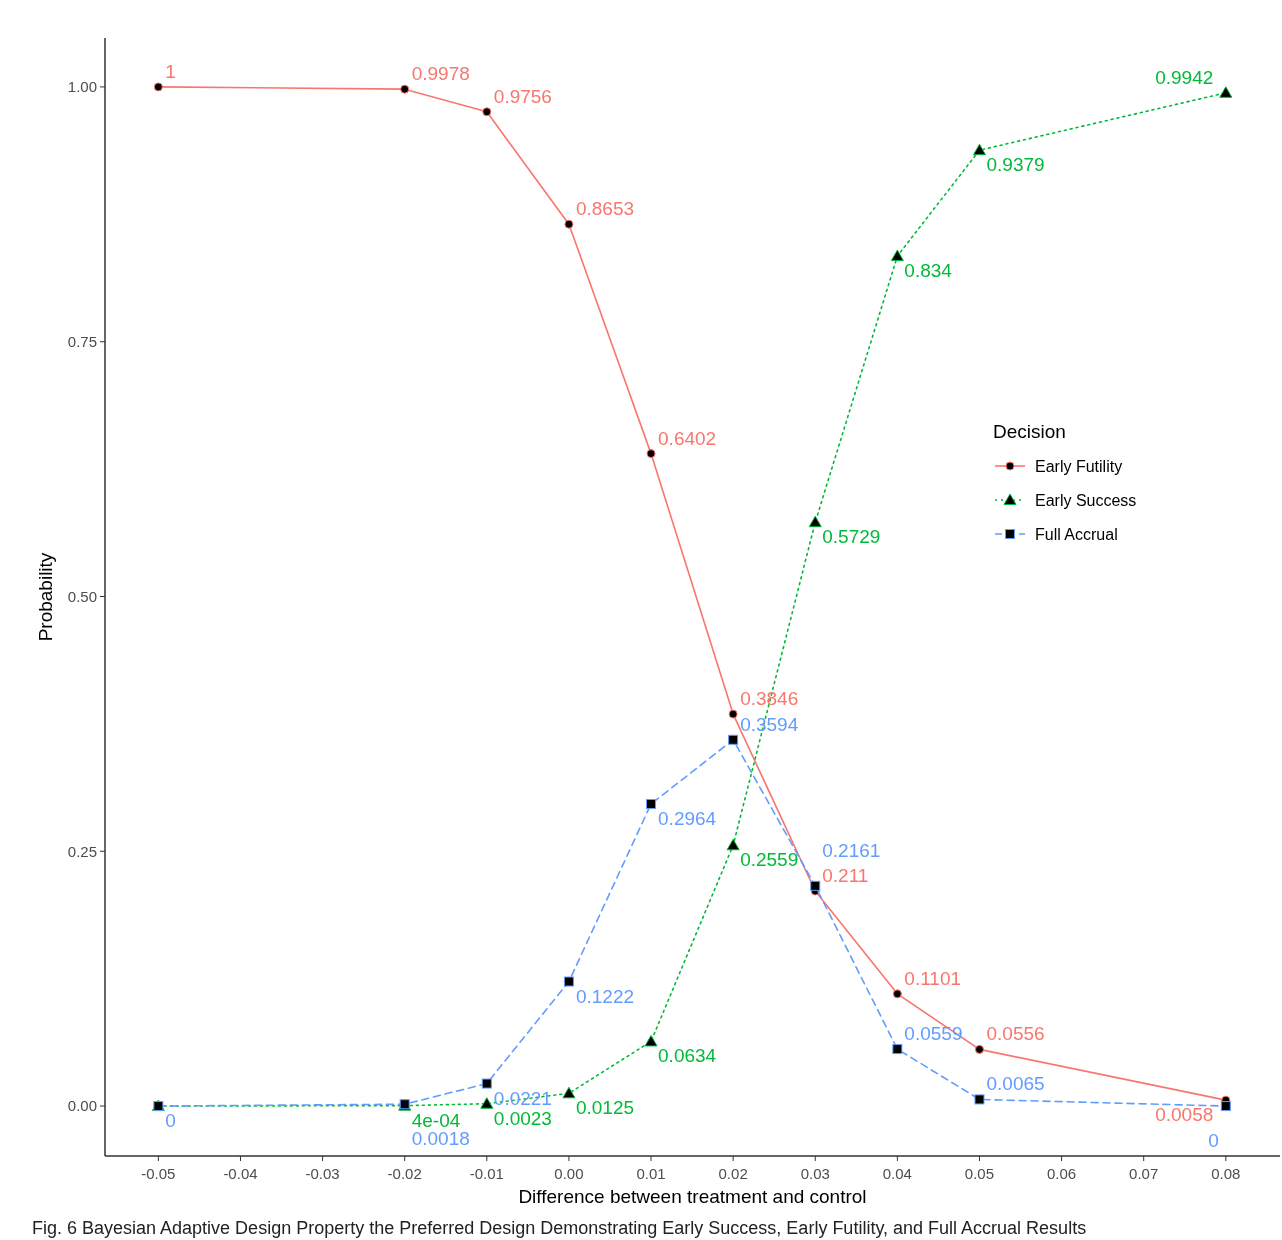  Describe the element at coordinates (605, 1108) in the screenshot. I see `data-label: 0.0125` at that location.